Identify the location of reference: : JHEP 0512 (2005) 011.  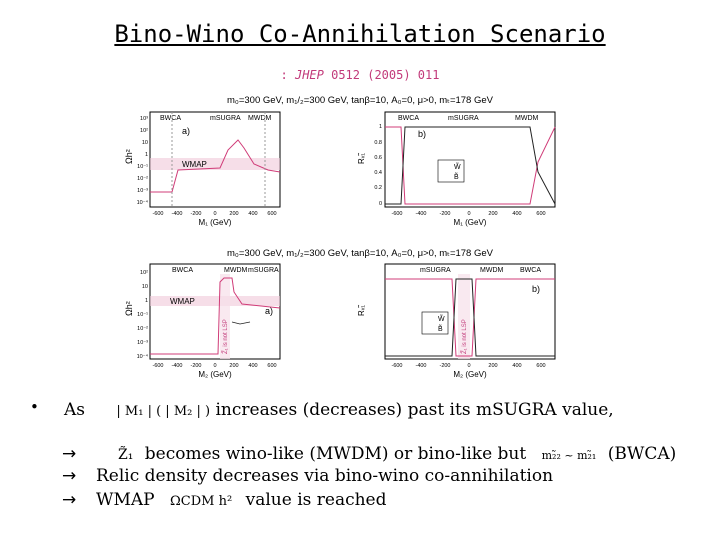
(360, 75).